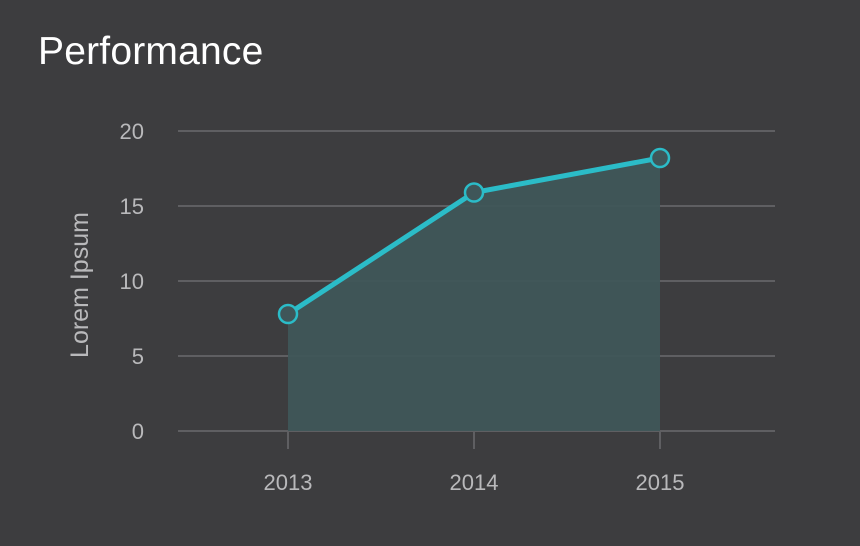 This screenshot has width=860, height=546. Describe the element at coordinates (138, 356) in the screenshot. I see `y-tick-label-5: 5` at that location.